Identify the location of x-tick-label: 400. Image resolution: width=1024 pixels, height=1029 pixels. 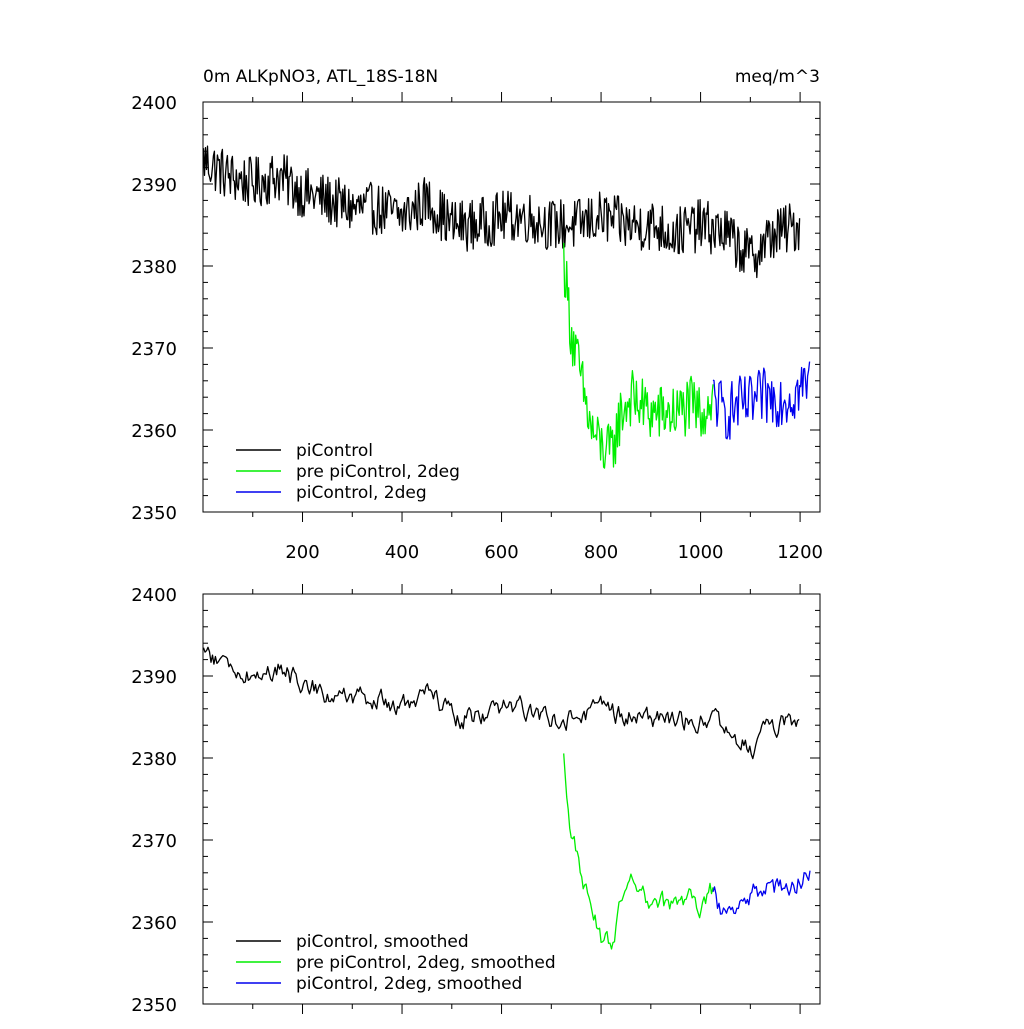
(402, 552).